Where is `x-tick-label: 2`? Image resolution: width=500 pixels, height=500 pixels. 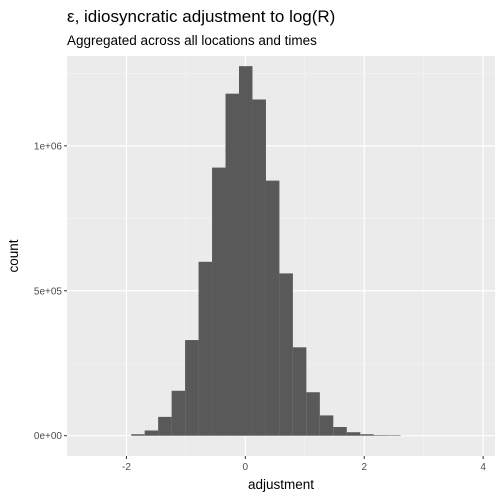 x-tick-label: 2 is located at coordinates (364, 467).